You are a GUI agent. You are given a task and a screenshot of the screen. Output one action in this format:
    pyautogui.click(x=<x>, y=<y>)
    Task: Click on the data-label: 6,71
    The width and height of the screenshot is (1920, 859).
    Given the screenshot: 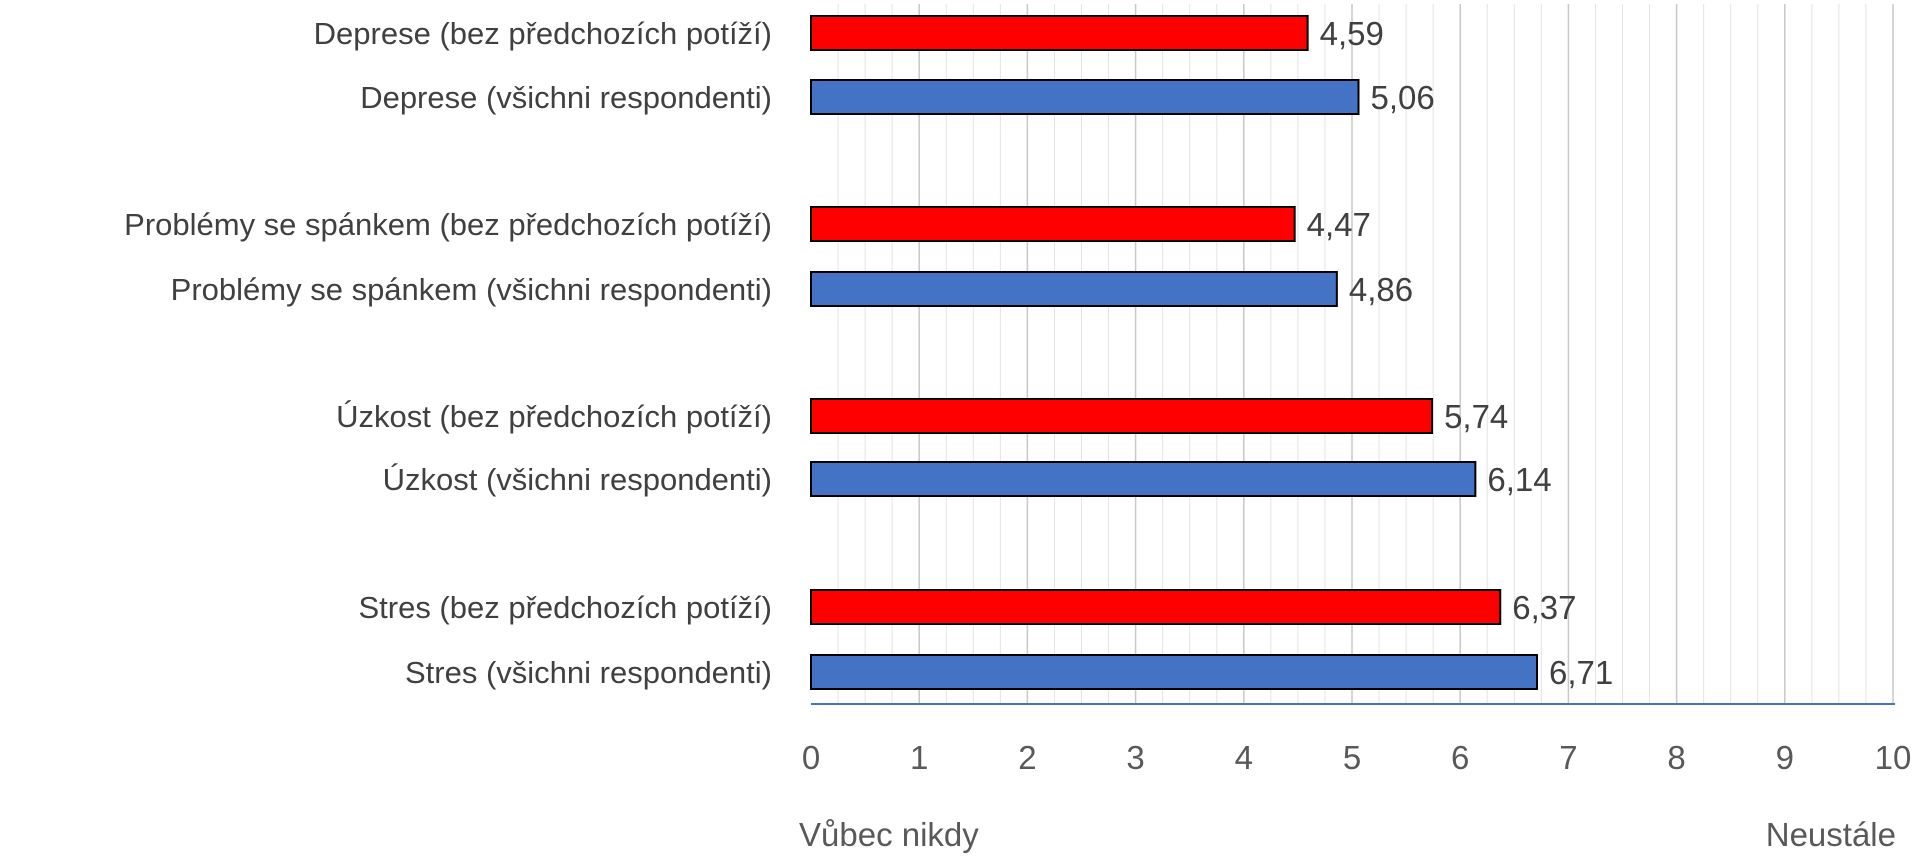 What is the action you would take?
    pyautogui.click(x=1581, y=672)
    